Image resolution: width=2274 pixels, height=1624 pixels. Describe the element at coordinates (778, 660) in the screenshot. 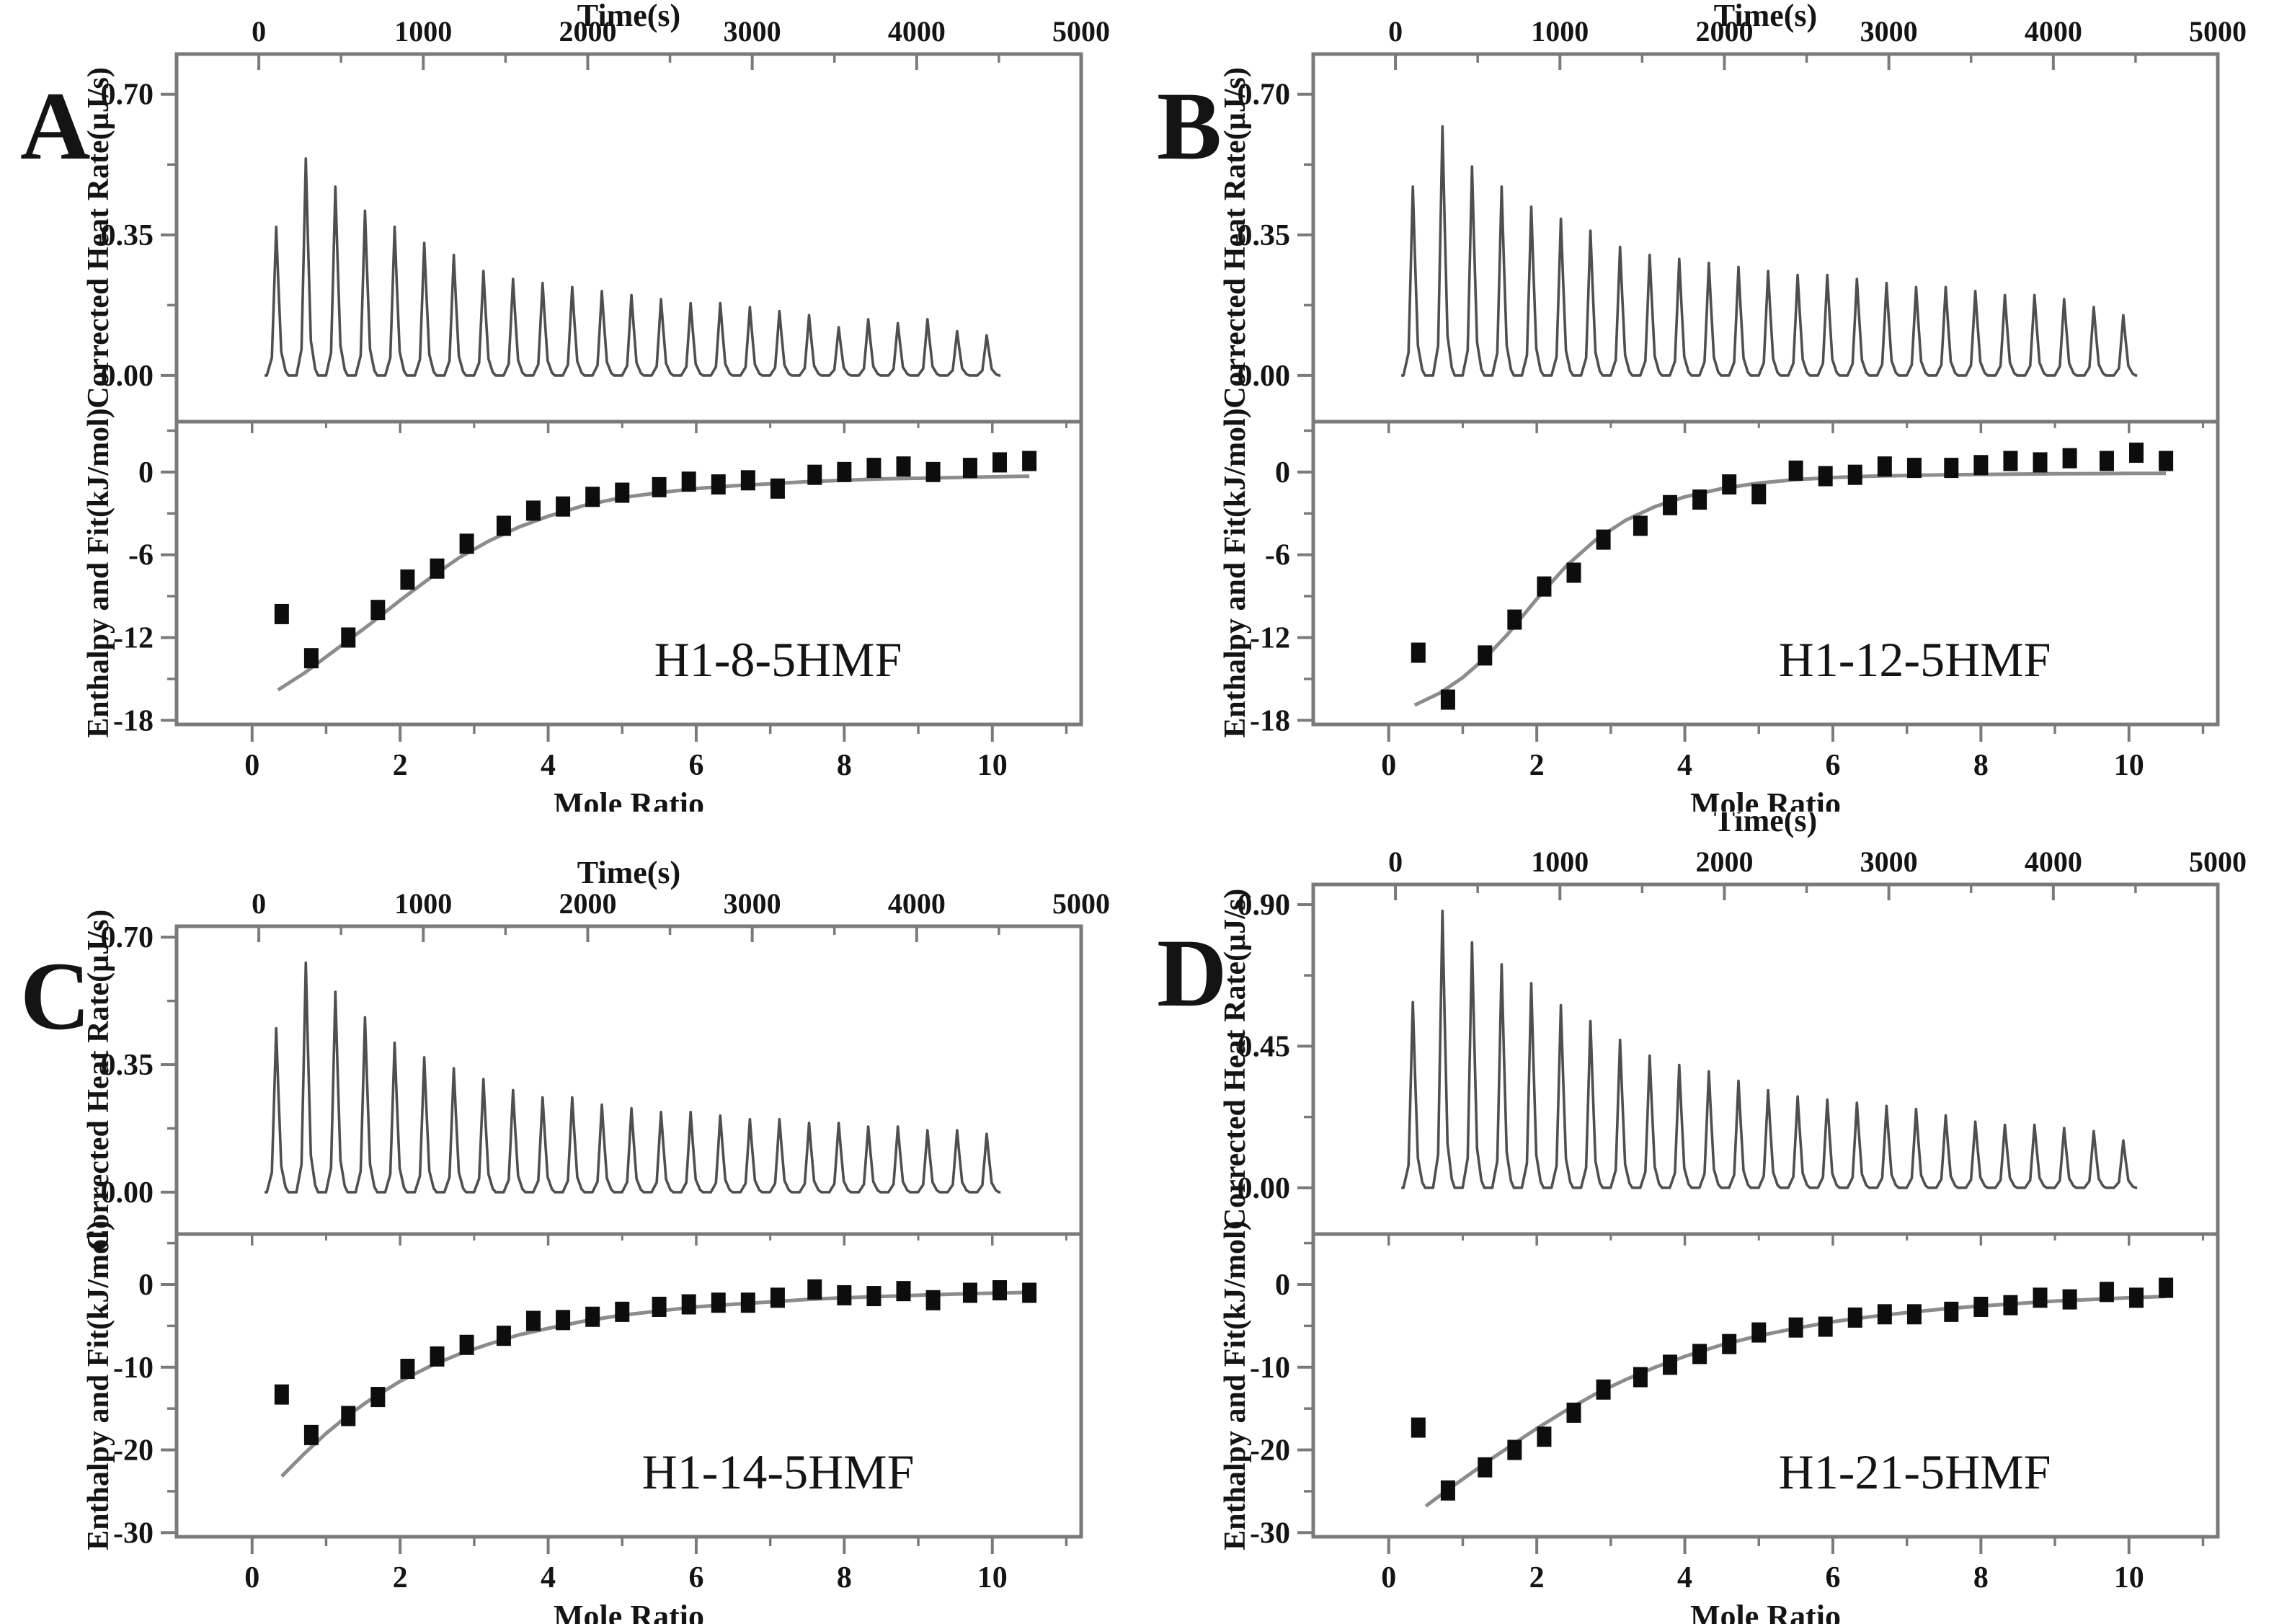

I see `sample-label: H1-8-5HMF` at that location.